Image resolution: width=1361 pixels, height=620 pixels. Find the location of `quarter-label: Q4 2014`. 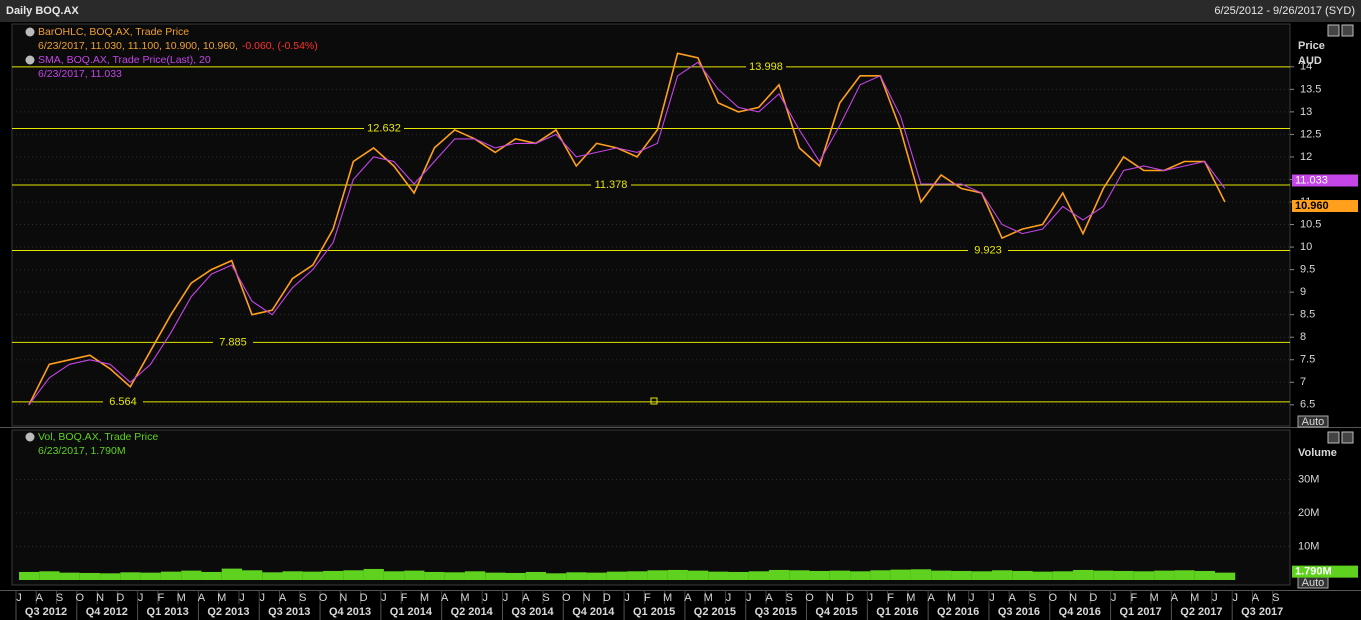

quarter-label: Q4 2014 is located at coordinates (593, 612).